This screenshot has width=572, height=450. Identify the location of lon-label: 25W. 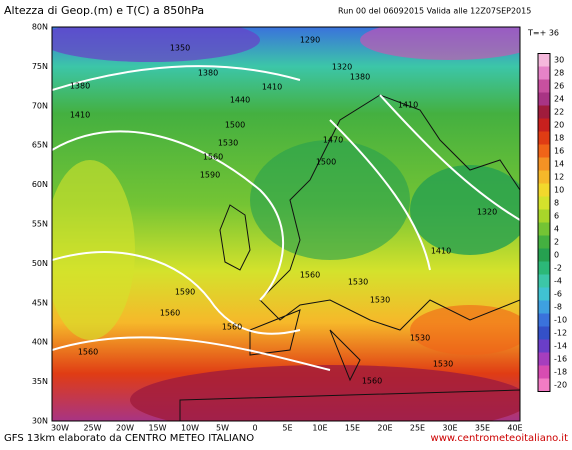
(92, 428).